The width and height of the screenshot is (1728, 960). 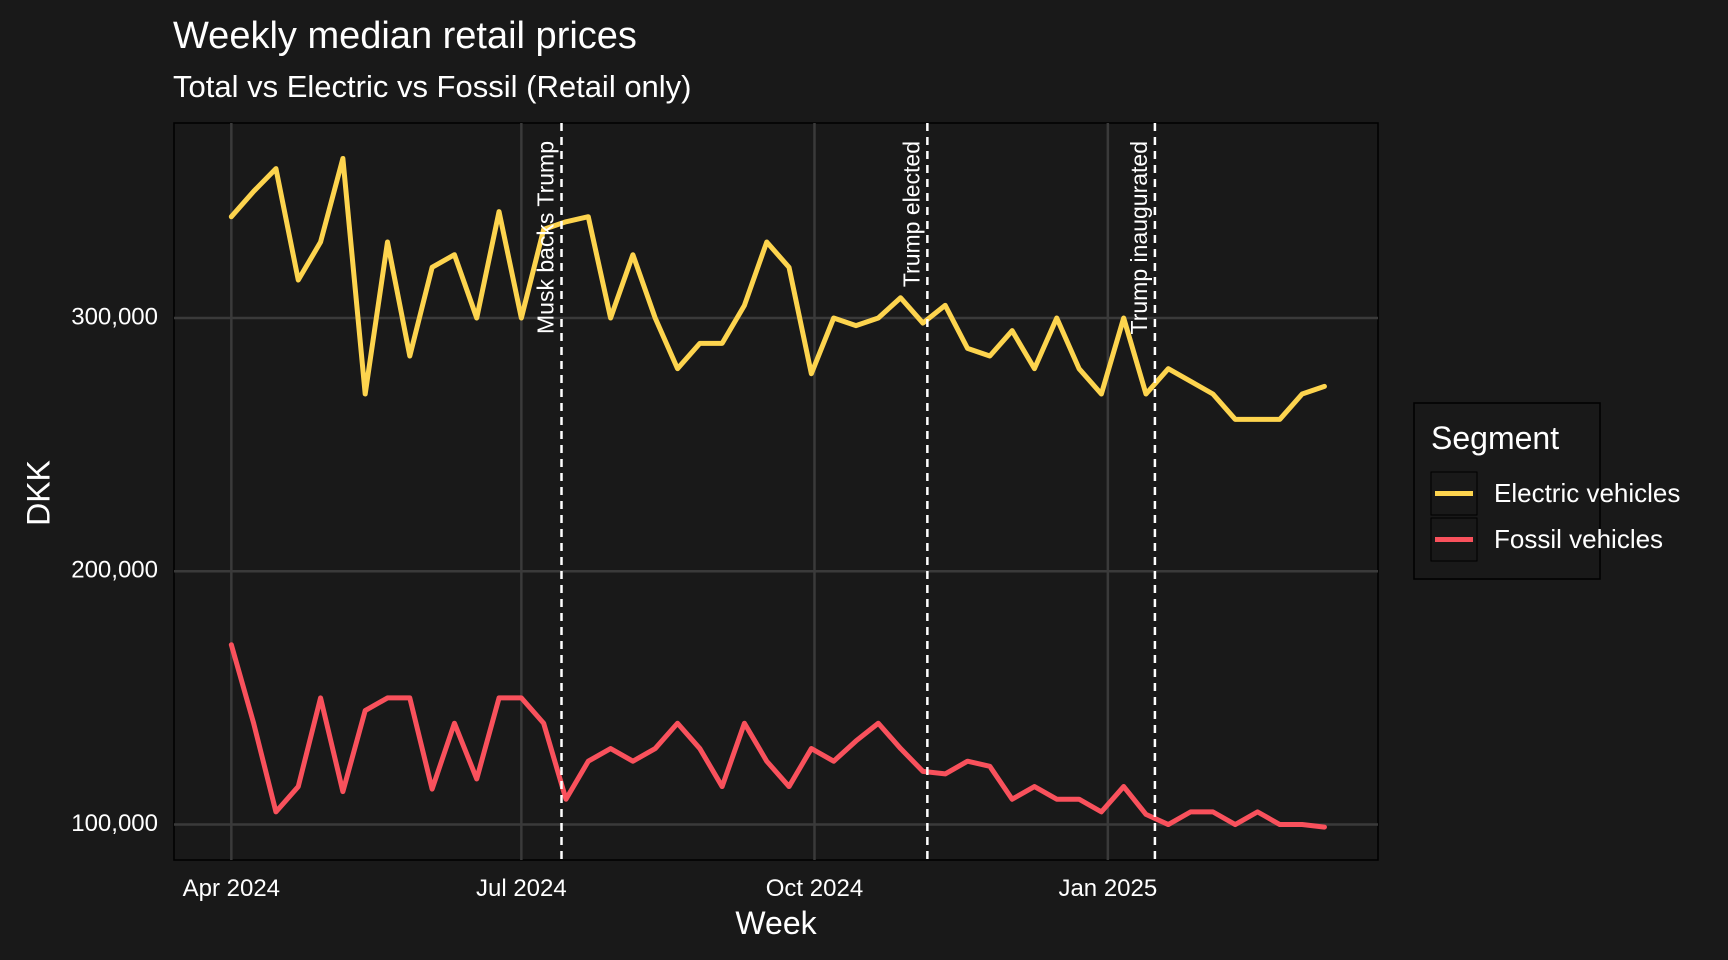 What do you see at coordinates (114, 316) in the screenshot?
I see `y-tick-label: 300,000` at bounding box center [114, 316].